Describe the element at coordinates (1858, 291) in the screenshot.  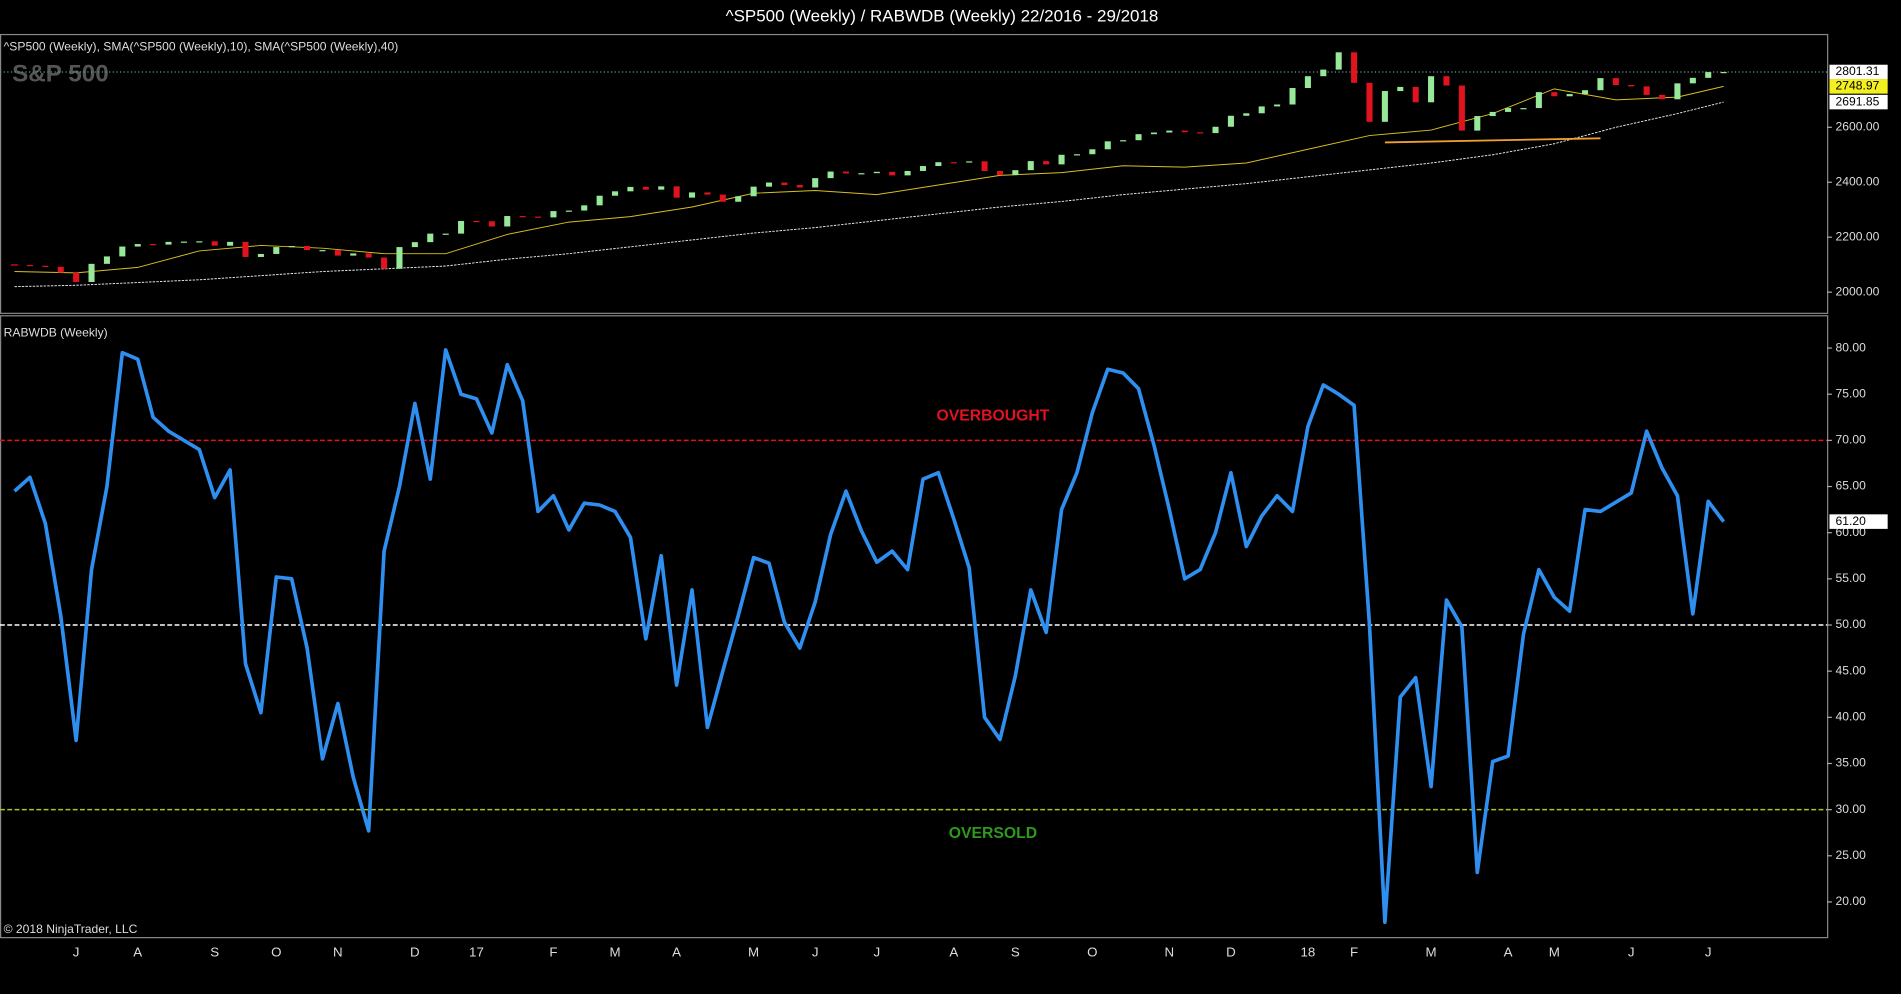
I see `y-tick-label: 2000.00` at that location.